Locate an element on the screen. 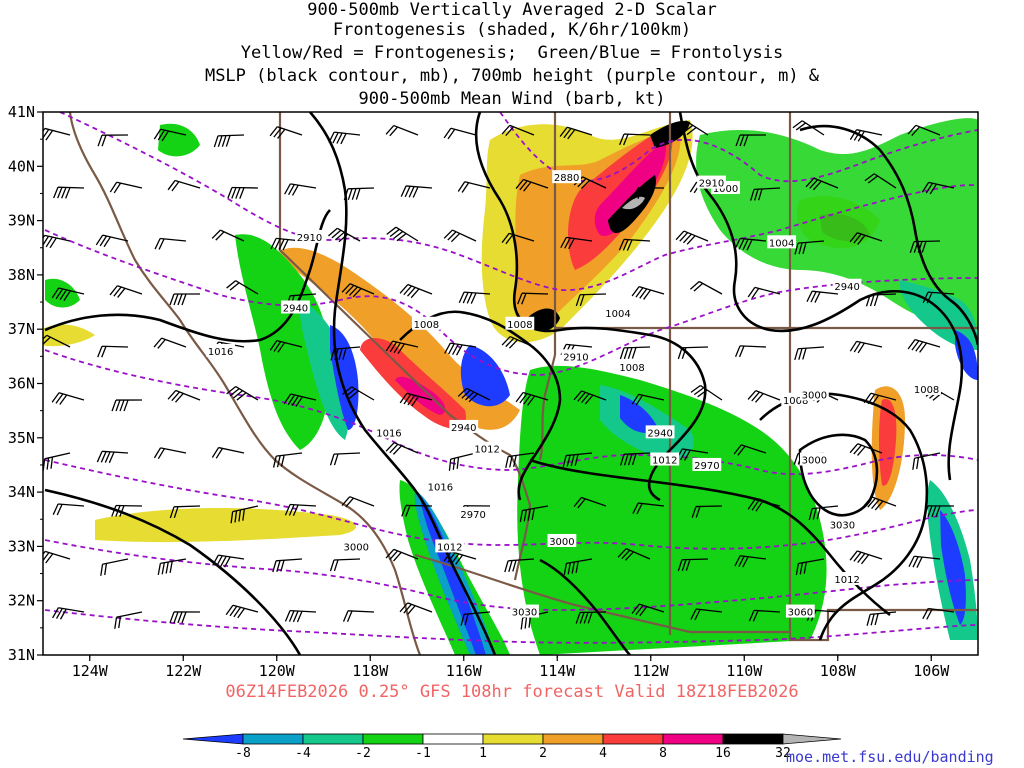 Image resolution: width=1024 pixels, height=768 pixels. frontolysis-co-blue is located at coordinates (966, 355).